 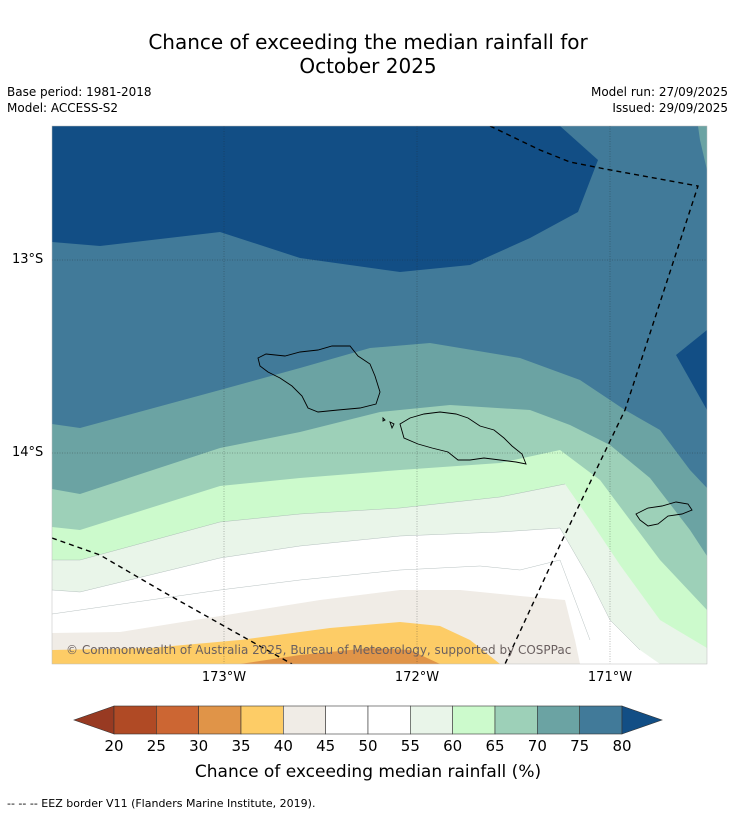 What do you see at coordinates (417, 677) in the screenshot?
I see `lon-label-172w: 172°W` at bounding box center [417, 677].